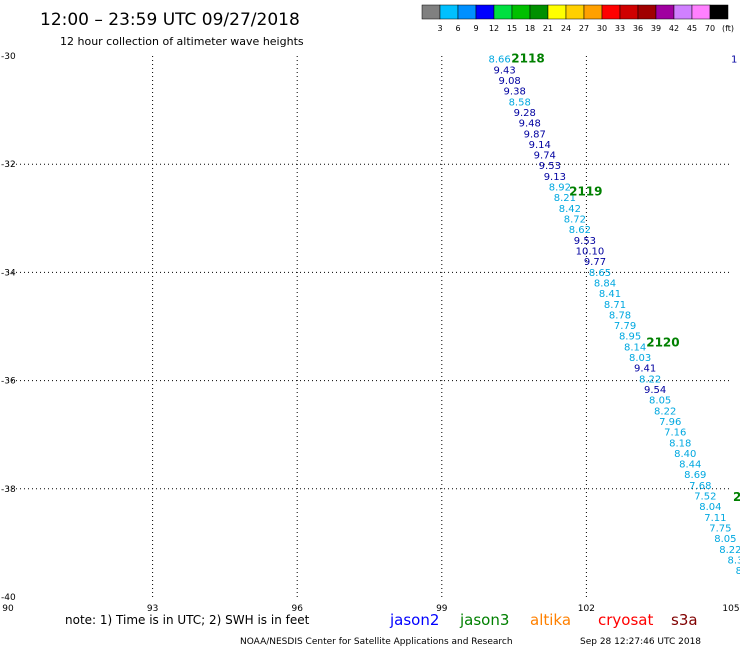  What do you see at coordinates (685, 454) in the screenshot?
I see `wave-height-label: 8.40` at bounding box center [685, 454].